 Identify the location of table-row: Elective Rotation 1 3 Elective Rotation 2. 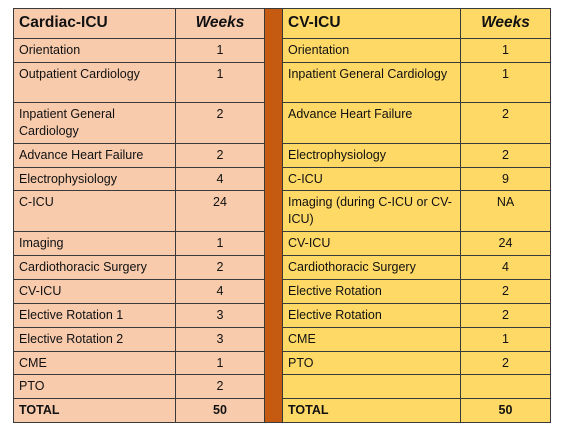
(282, 315).